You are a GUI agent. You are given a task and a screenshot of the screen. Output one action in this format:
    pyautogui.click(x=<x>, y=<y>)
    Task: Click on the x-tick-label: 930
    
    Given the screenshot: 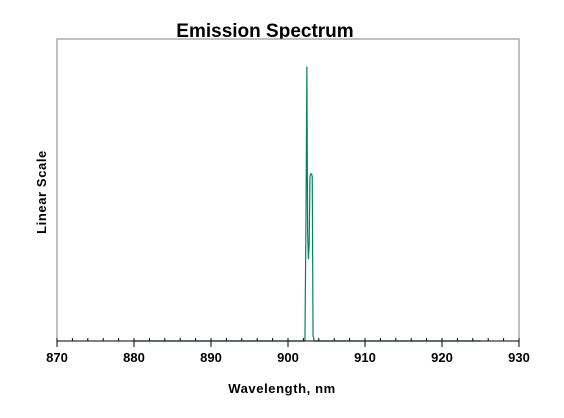 What is the action you would take?
    pyautogui.click(x=519, y=357)
    